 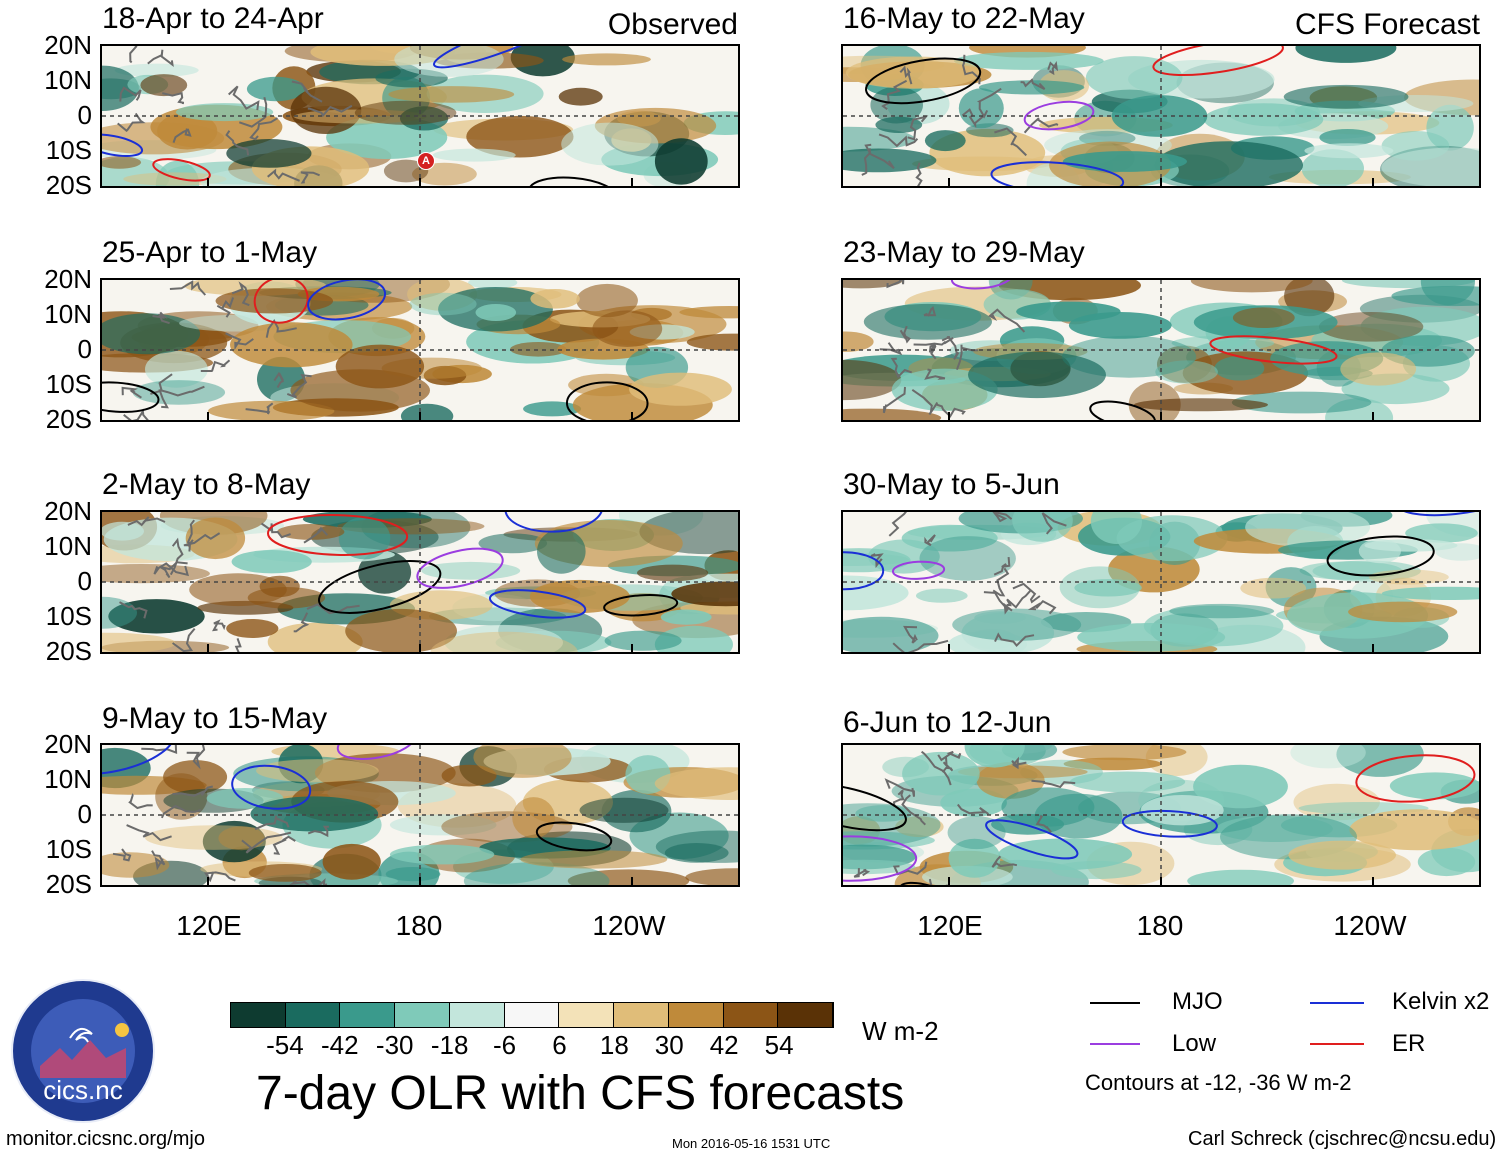 What do you see at coordinates (394, 1045) in the screenshot?
I see `colorbar-label: -30` at bounding box center [394, 1045].